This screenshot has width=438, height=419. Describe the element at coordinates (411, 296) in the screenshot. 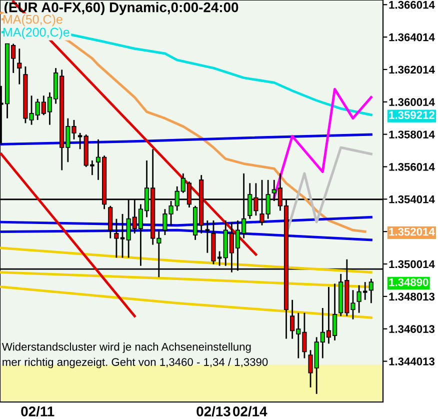

I see `y-tick-label: 1.348013` at that location.